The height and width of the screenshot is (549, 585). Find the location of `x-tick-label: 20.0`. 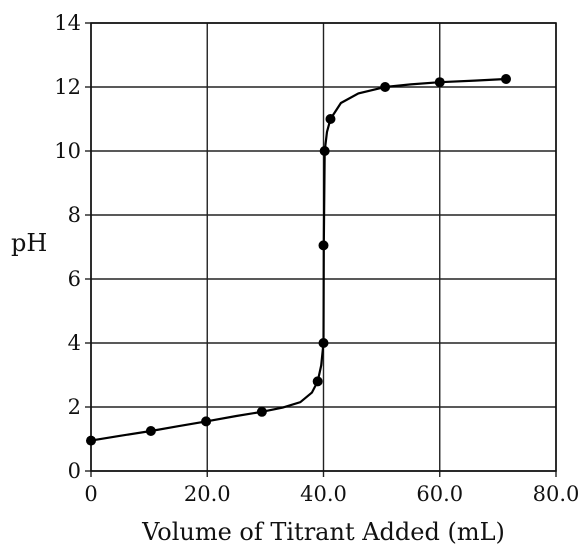

x-tick-label: 20.0 is located at coordinates (207, 494).